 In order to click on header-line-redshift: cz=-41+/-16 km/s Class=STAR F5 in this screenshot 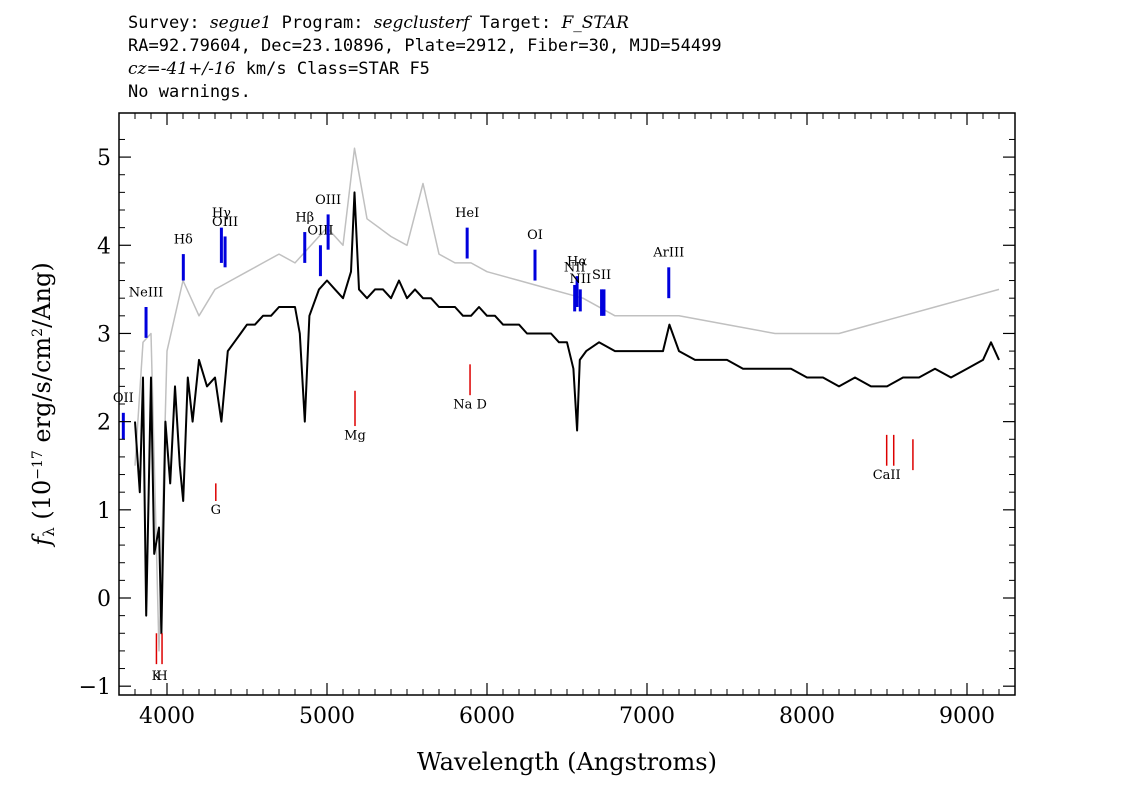, I will do `click(425, 69)`.